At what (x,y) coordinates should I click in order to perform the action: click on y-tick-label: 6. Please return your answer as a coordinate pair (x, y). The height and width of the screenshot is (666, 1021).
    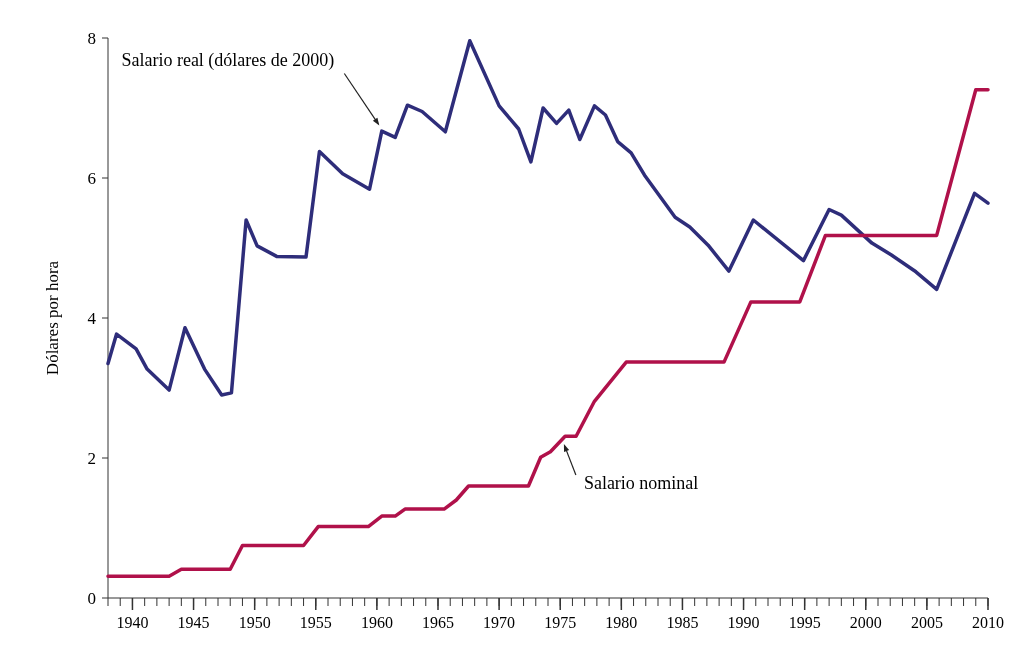
    Looking at the image, I should click on (91, 178).